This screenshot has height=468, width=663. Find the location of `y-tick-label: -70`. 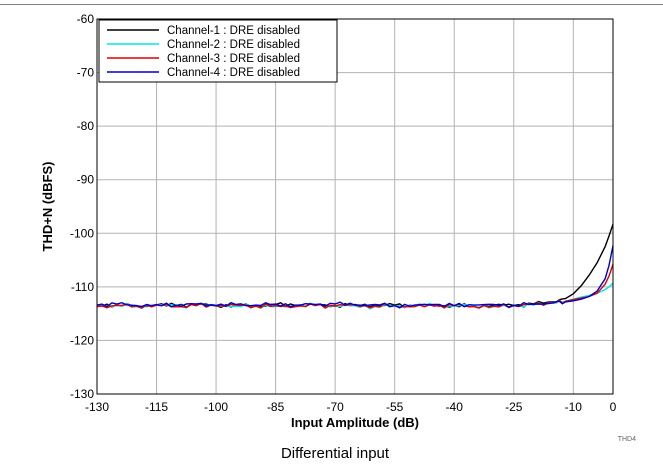

y-tick-label: -70 is located at coordinates (86, 73).